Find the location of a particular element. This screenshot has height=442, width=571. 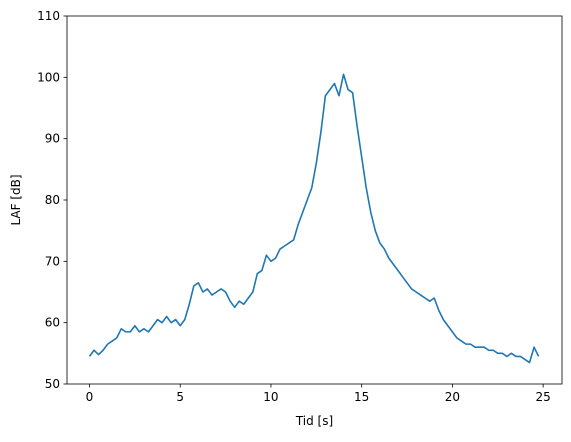

y-tick-label: 70 is located at coordinates (52, 261).